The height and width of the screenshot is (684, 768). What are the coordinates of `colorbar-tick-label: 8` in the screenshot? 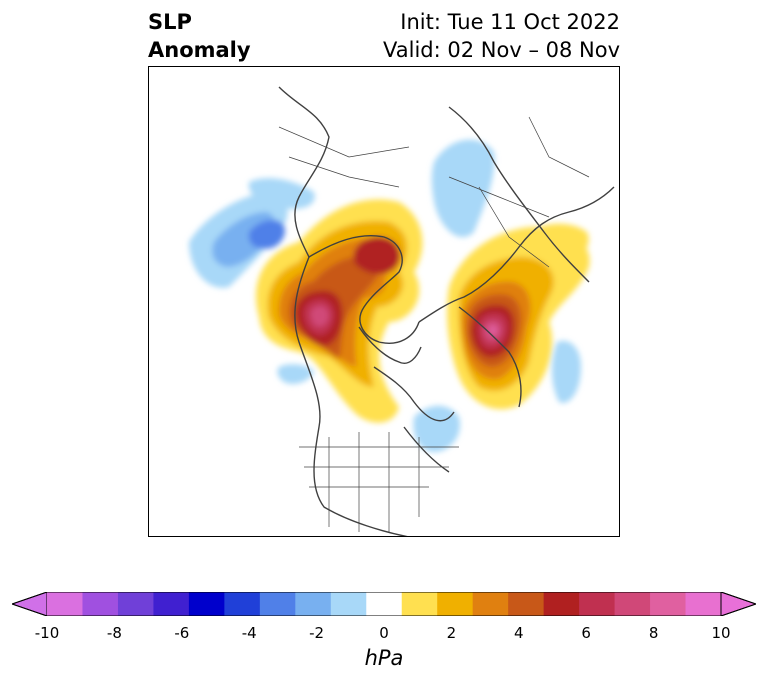 It's located at (653, 633).